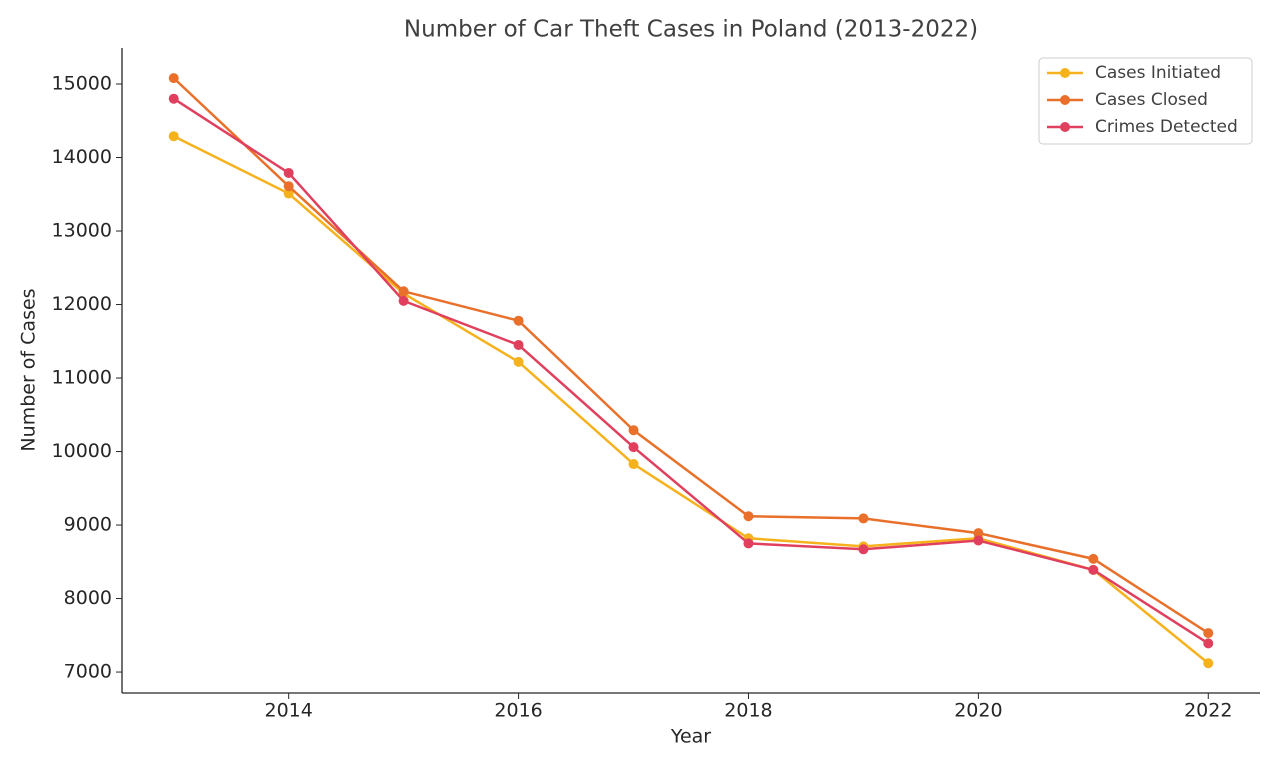  Describe the element at coordinates (82, 304) in the screenshot. I see `y-tick-label: 12000` at that location.